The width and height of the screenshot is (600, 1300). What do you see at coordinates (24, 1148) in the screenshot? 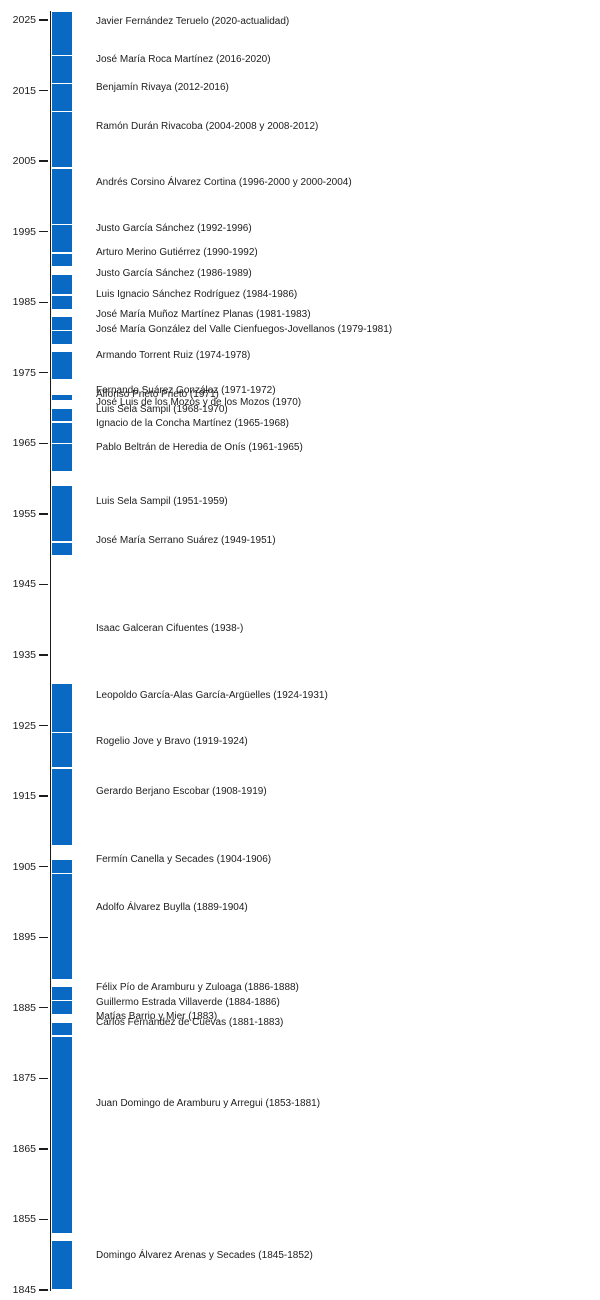
I see `year-tick-label: 1865` at bounding box center [24, 1148].